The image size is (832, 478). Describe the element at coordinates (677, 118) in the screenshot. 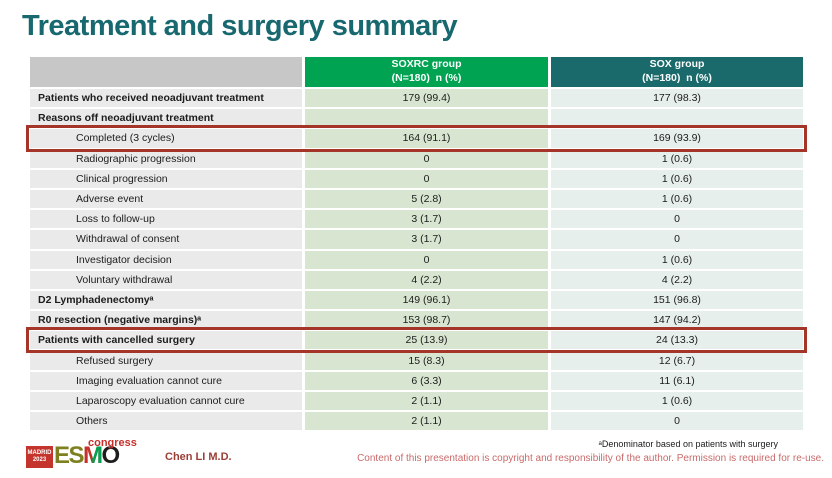

I see `sox-value-cell` at that location.